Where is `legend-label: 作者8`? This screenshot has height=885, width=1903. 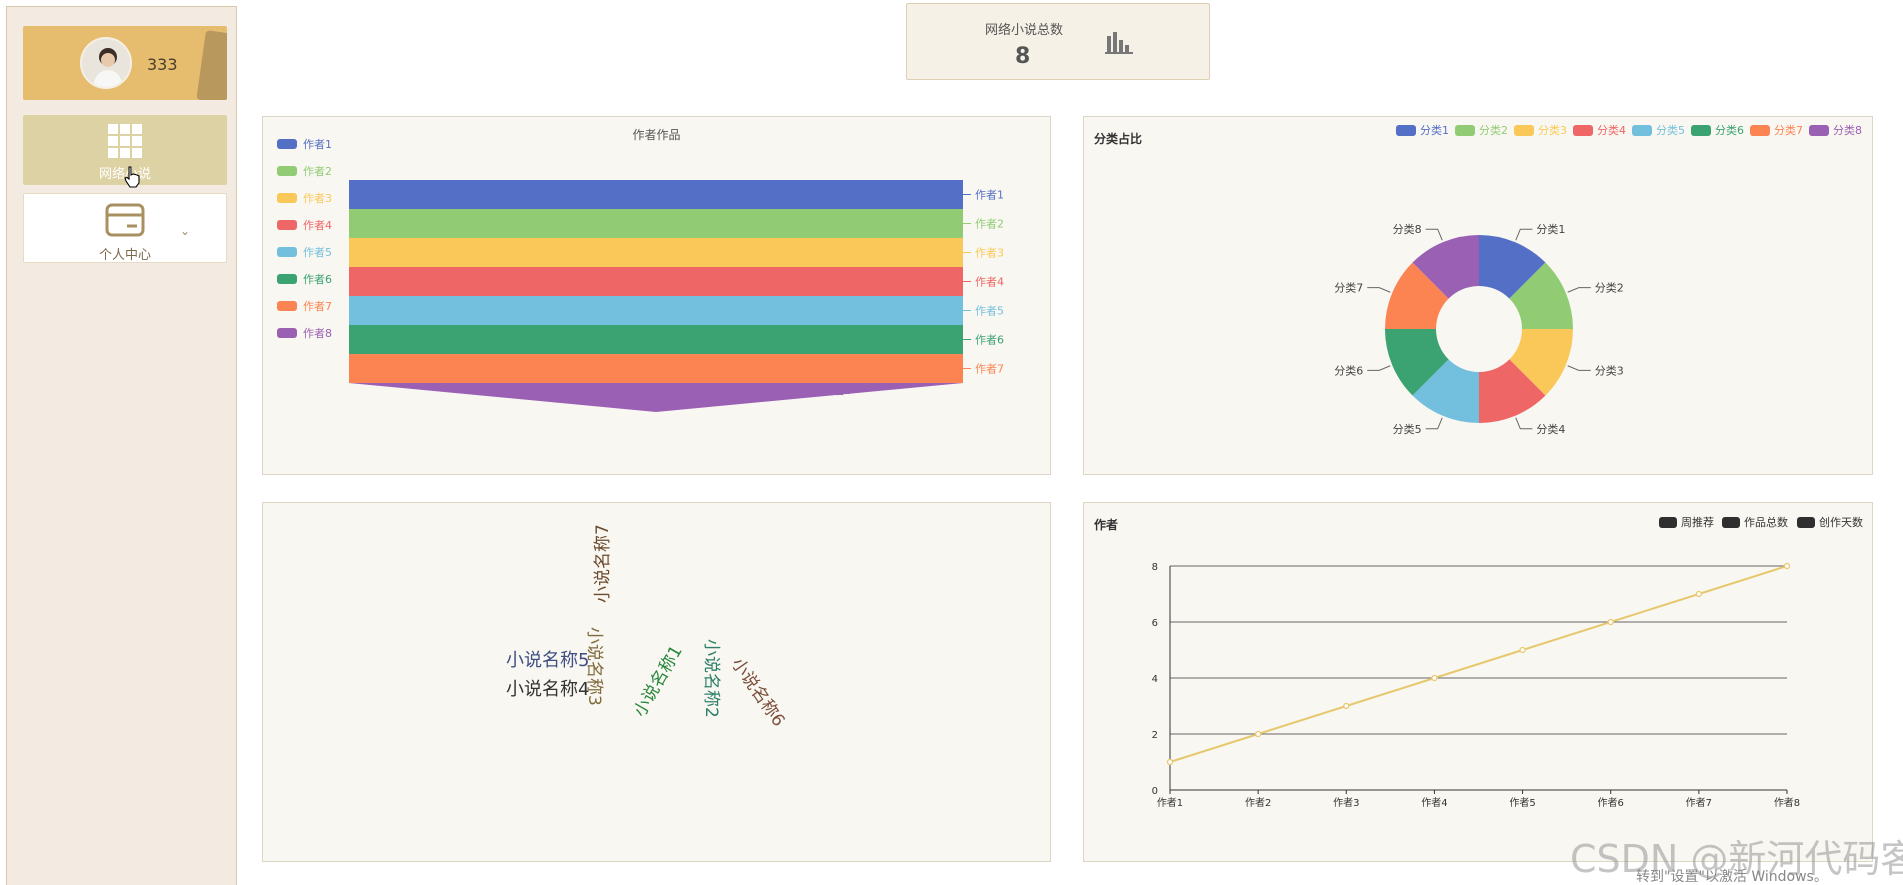
legend-label: 作者8 is located at coordinates (317, 333).